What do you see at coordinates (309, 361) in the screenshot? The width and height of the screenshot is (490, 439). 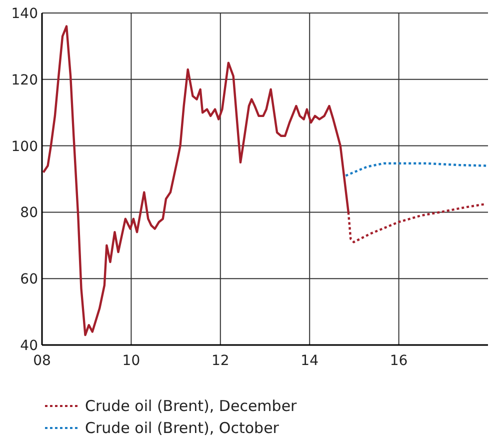 I see `x-tick-label: 14` at bounding box center [309, 361].